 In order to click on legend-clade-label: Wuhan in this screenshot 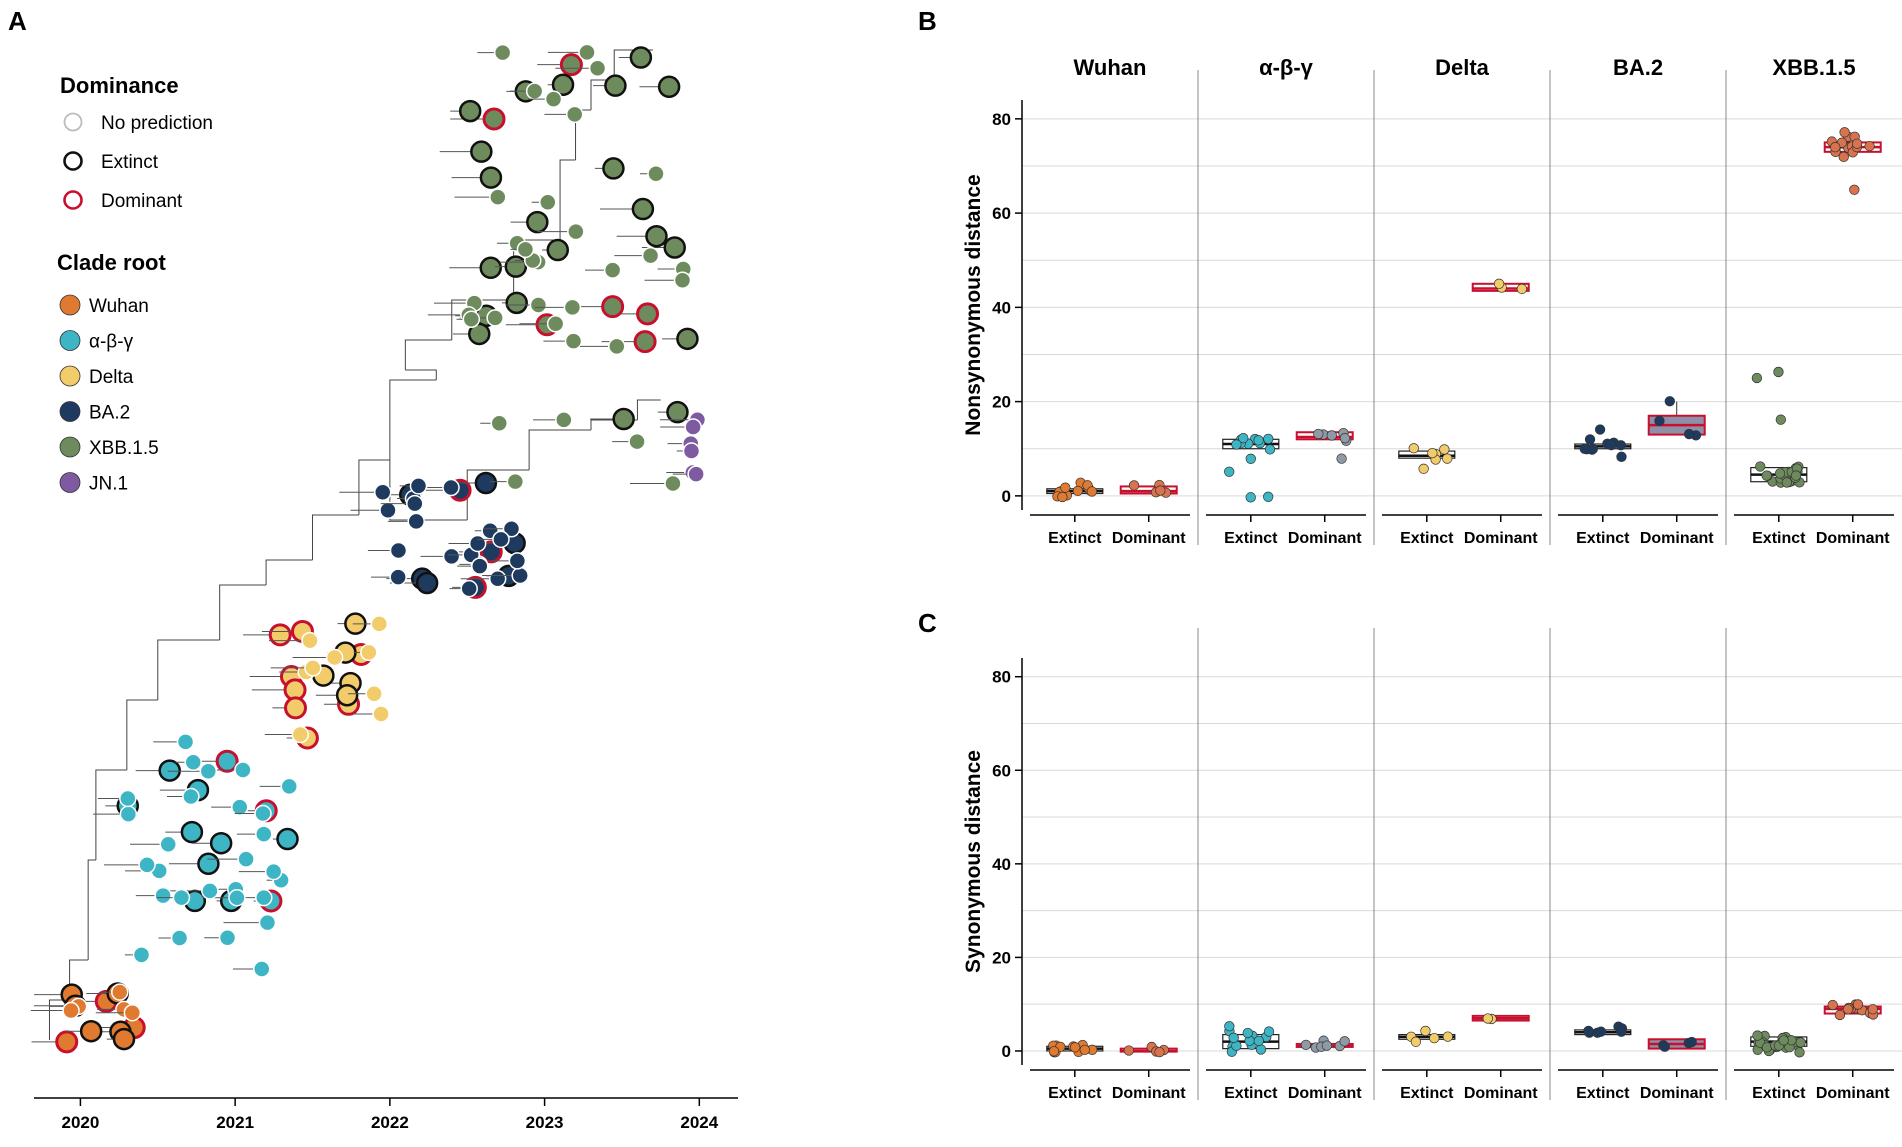, I will do `click(119, 306)`.